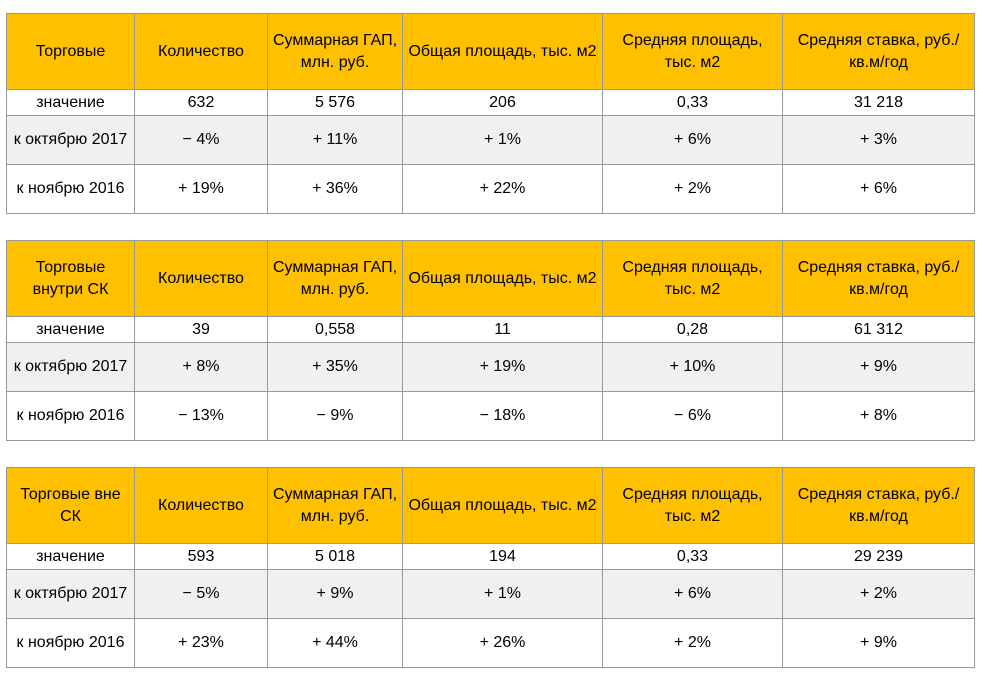 This screenshot has width=983, height=682. I want to click on table-row-value: значение 632 5 576 206 0,33 31 218, so click(490, 102).